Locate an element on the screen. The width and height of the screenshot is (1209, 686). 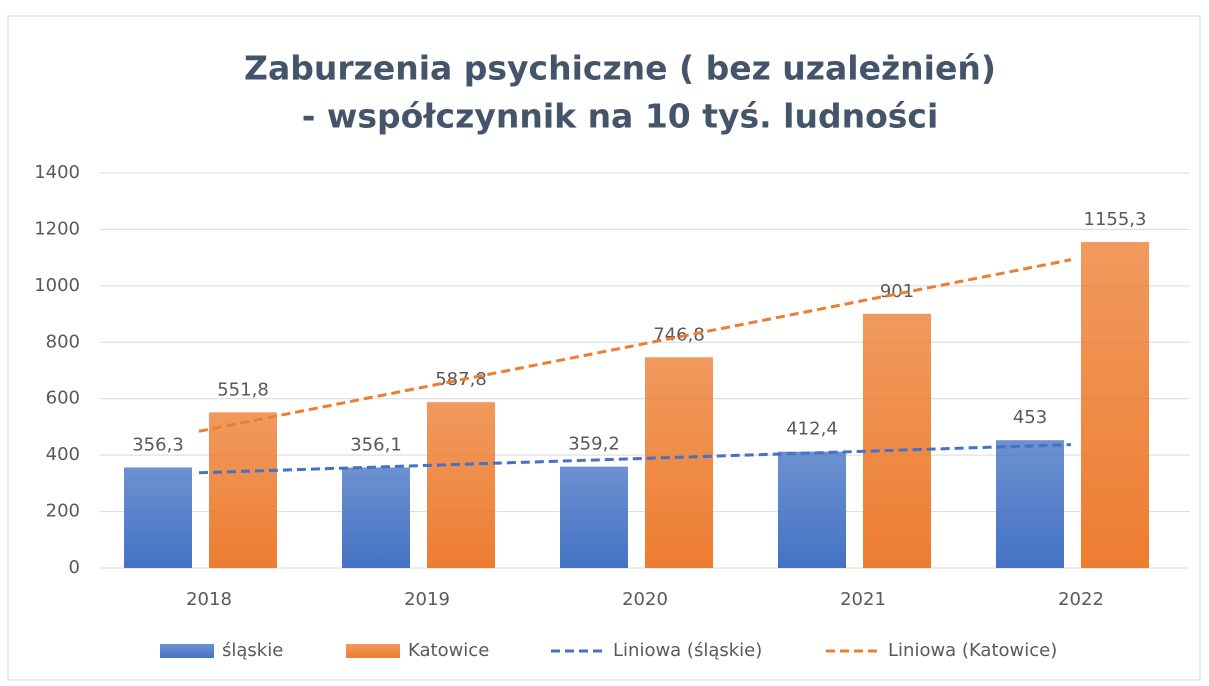
y-tick-label: 0 is located at coordinates (74, 567).